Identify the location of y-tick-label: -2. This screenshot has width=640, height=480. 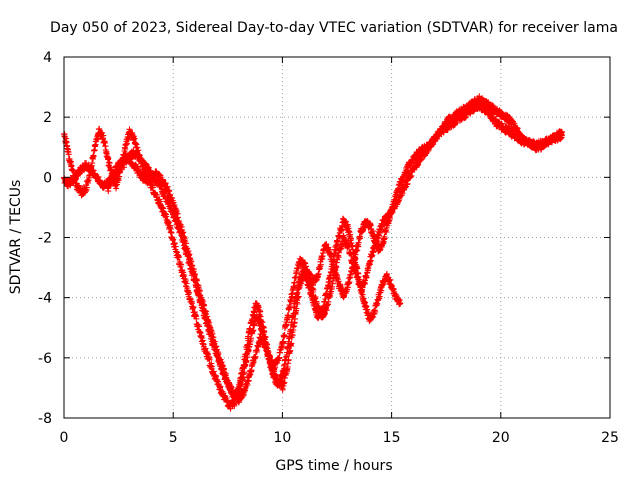
(45, 239).